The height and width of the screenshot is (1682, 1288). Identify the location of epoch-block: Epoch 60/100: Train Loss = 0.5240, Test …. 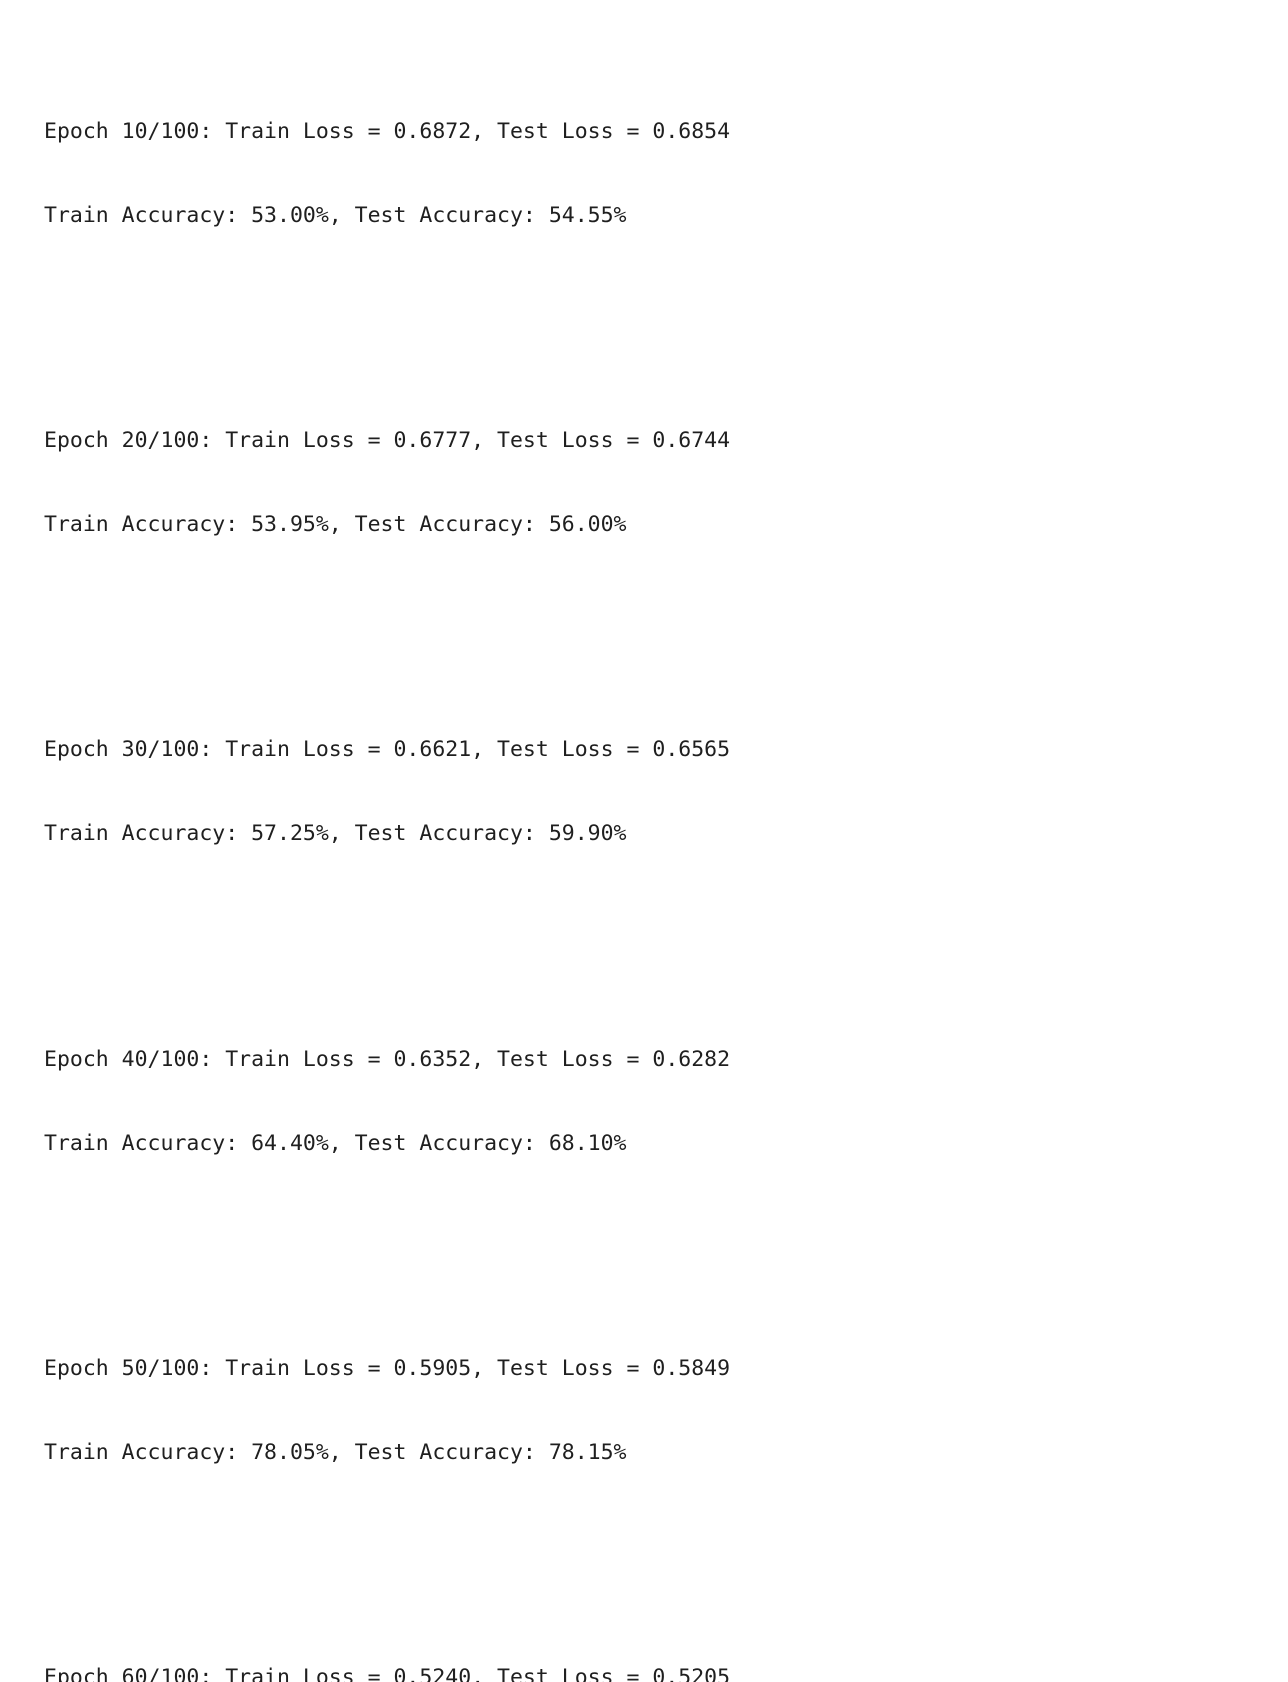
(393, 1645).